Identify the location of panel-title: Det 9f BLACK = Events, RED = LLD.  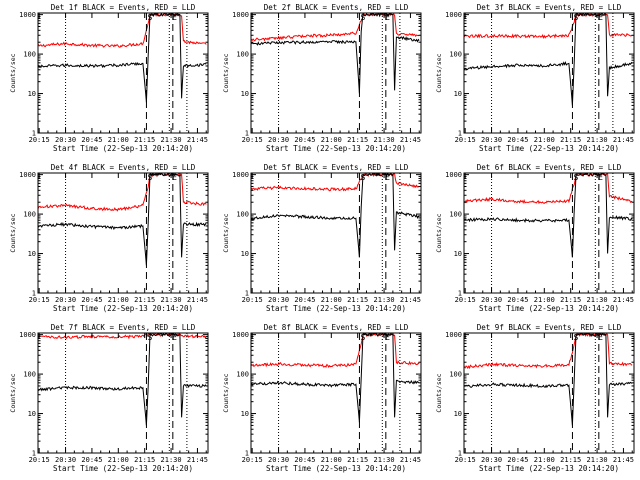
(549, 327).